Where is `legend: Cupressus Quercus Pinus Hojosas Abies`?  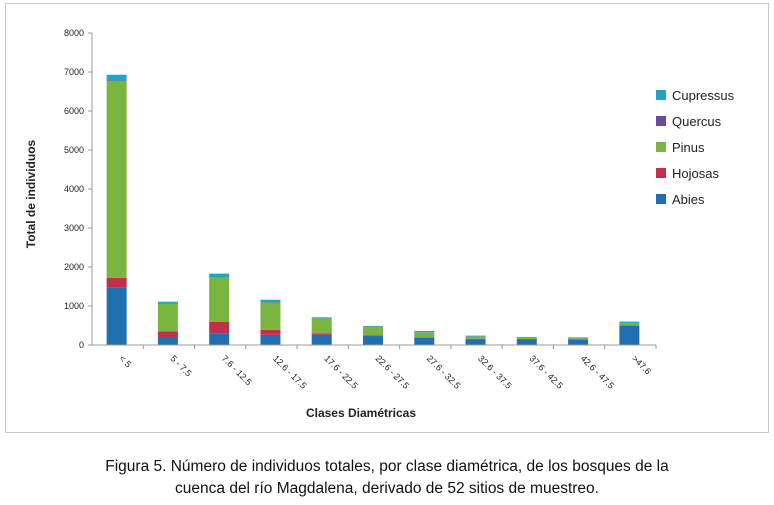
legend: Cupressus Quercus Pinus Hojosas Abies is located at coordinates (695, 147).